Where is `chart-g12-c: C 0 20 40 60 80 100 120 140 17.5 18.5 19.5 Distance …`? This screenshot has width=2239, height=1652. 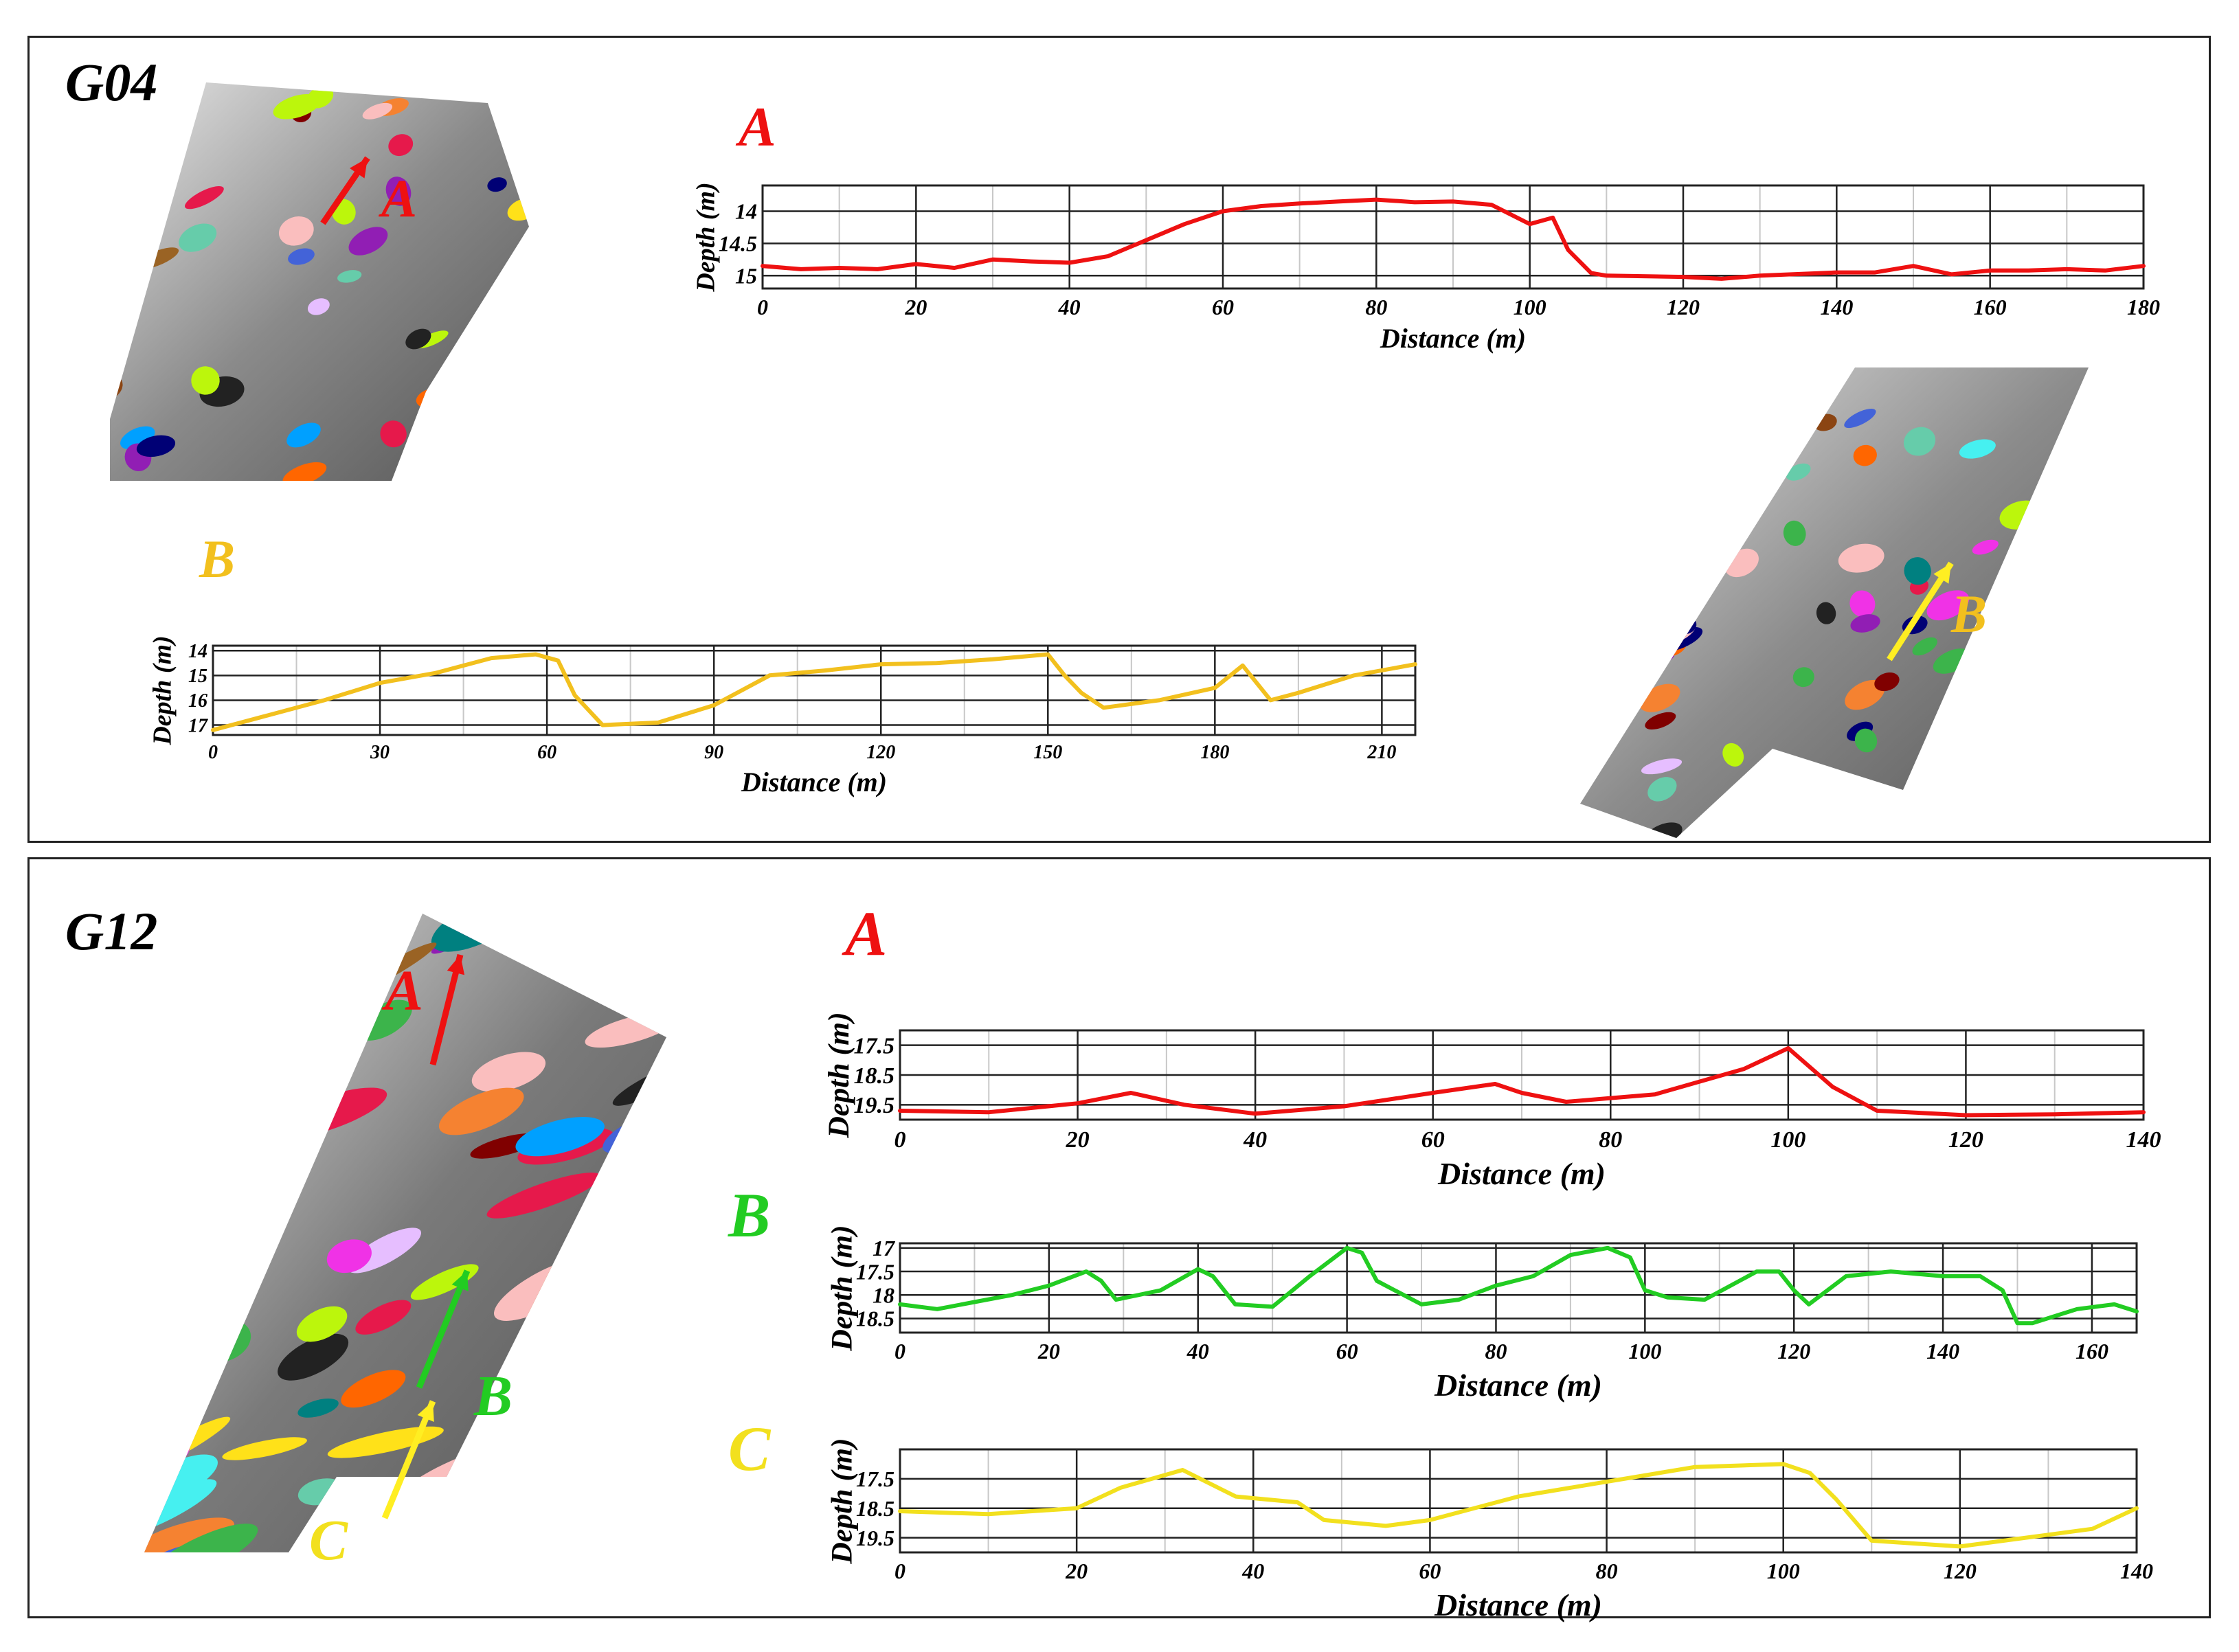 chart-g12-c: C 0 20 40 60 80 100 120 140 17.5 18.5 19.5 Distance … is located at coordinates (1440, 1518).